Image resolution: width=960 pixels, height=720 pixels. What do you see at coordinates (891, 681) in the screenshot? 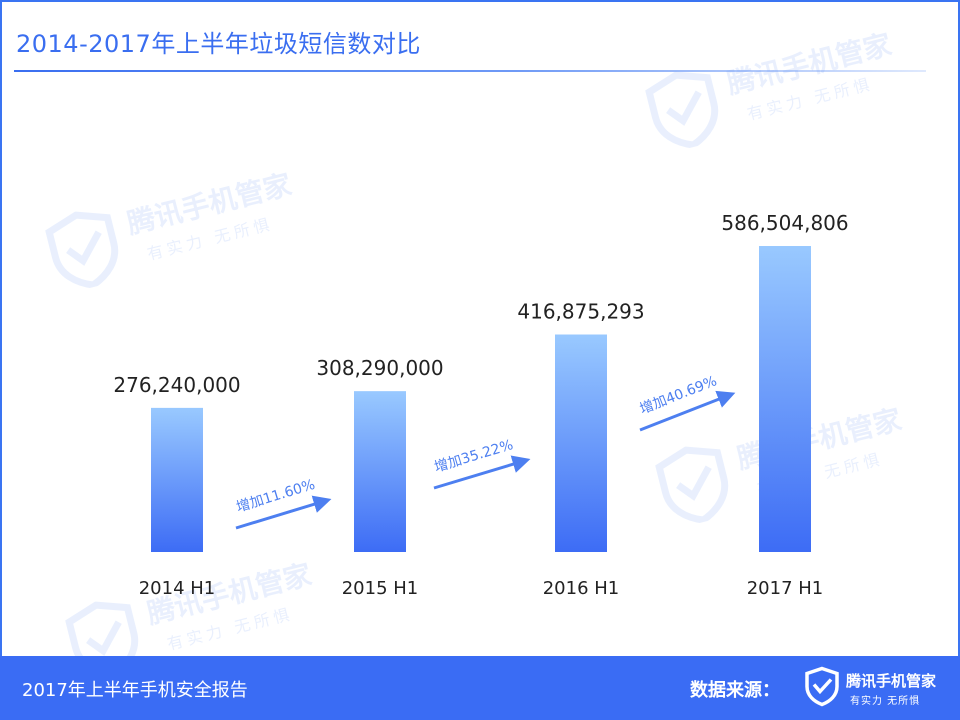
I see `footer-brand: 腾讯手机管家` at bounding box center [891, 681].